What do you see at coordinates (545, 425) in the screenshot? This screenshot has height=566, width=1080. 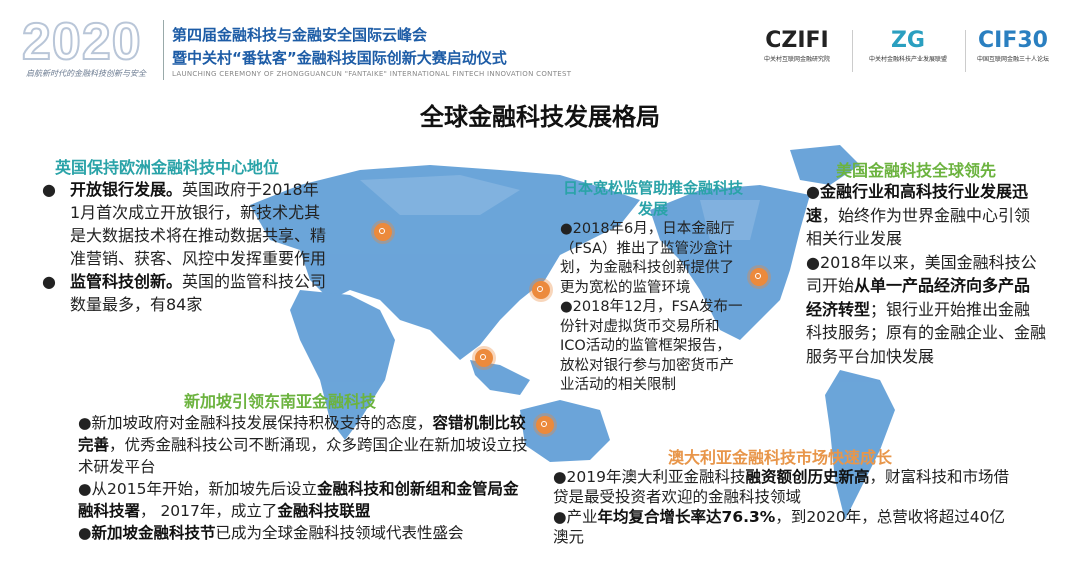 I see `australia-location-marker-icon` at bounding box center [545, 425].